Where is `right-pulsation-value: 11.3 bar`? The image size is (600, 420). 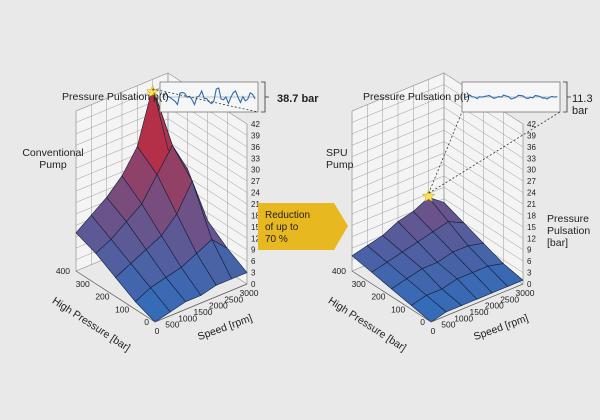 right-pulsation-value: 11.3 bar is located at coordinates (582, 105).